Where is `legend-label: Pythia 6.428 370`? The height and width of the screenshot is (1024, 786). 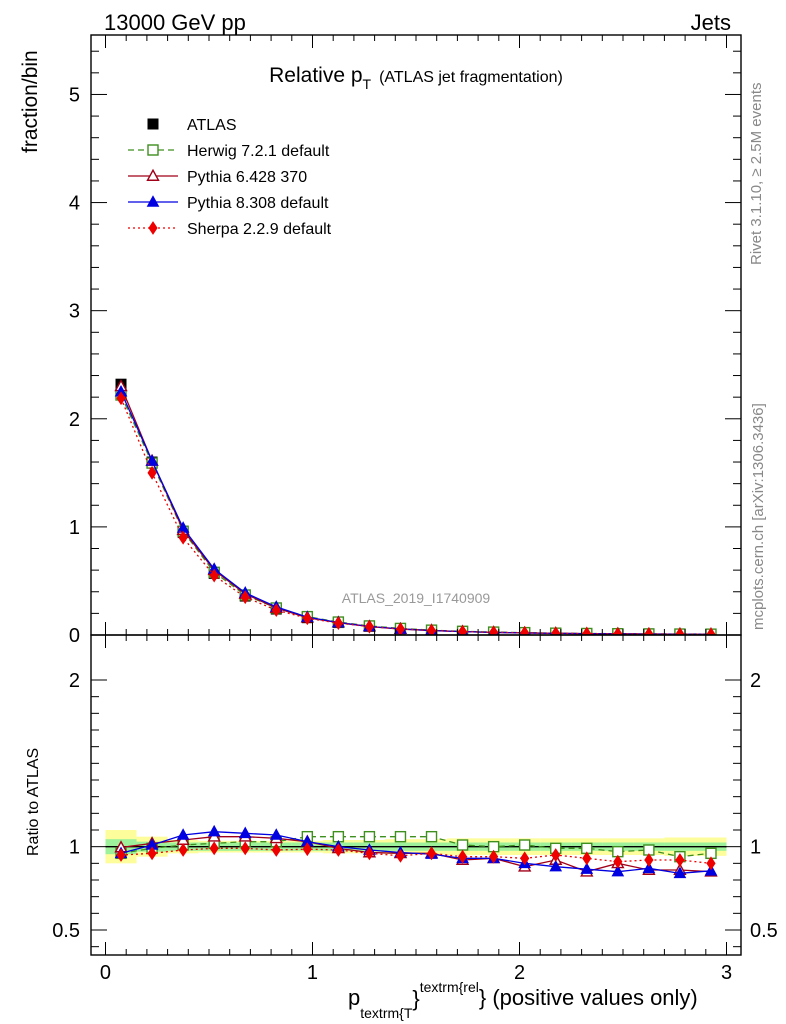 legend-label: Pythia 6.428 370 is located at coordinates (247, 177).